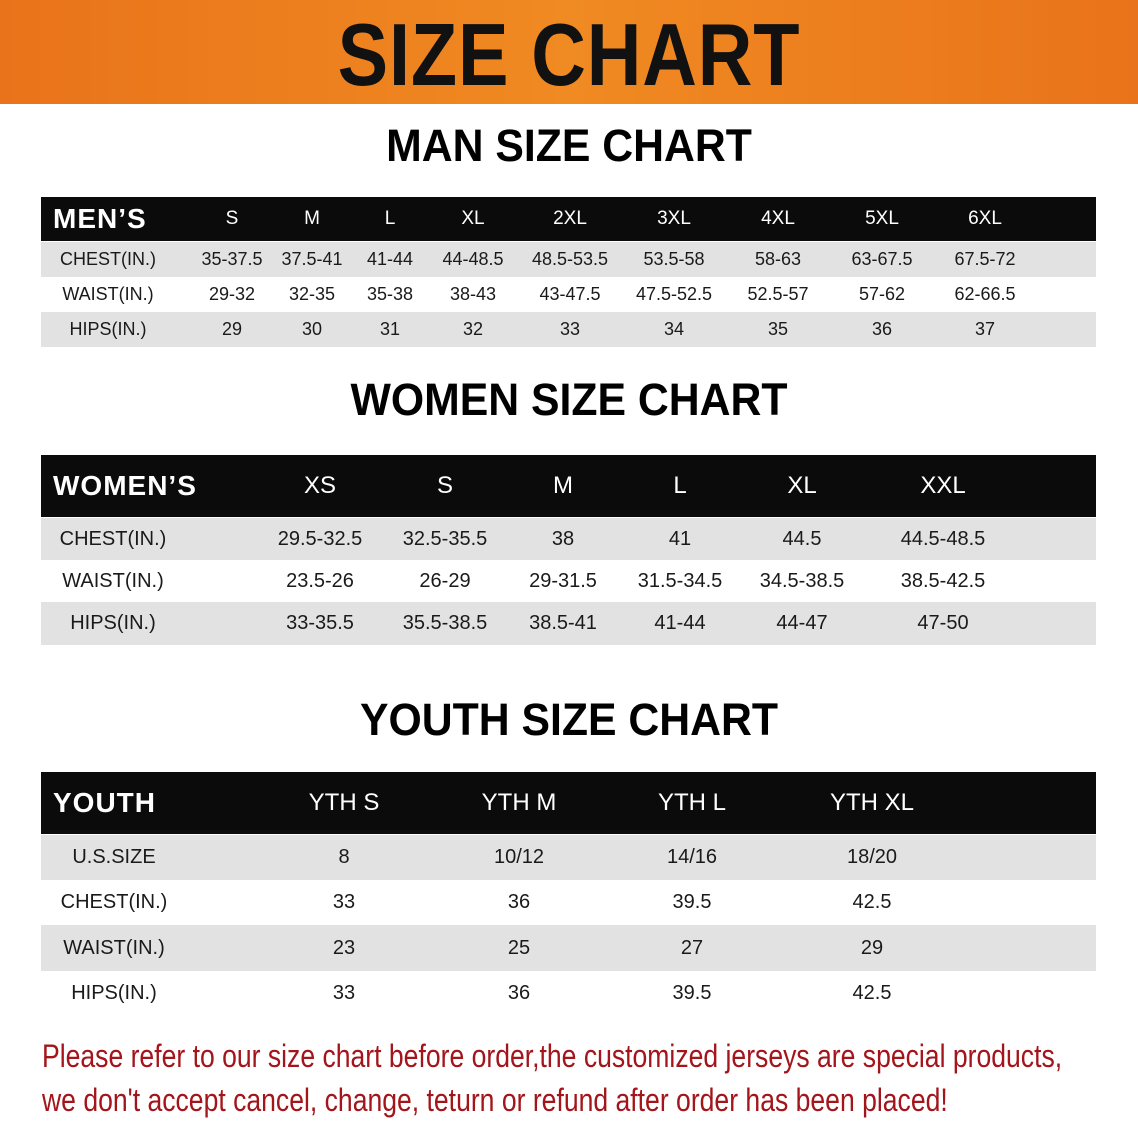 This screenshot has height=1132, width=1138. I want to click on measurement-value: 29, so click(872, 947).